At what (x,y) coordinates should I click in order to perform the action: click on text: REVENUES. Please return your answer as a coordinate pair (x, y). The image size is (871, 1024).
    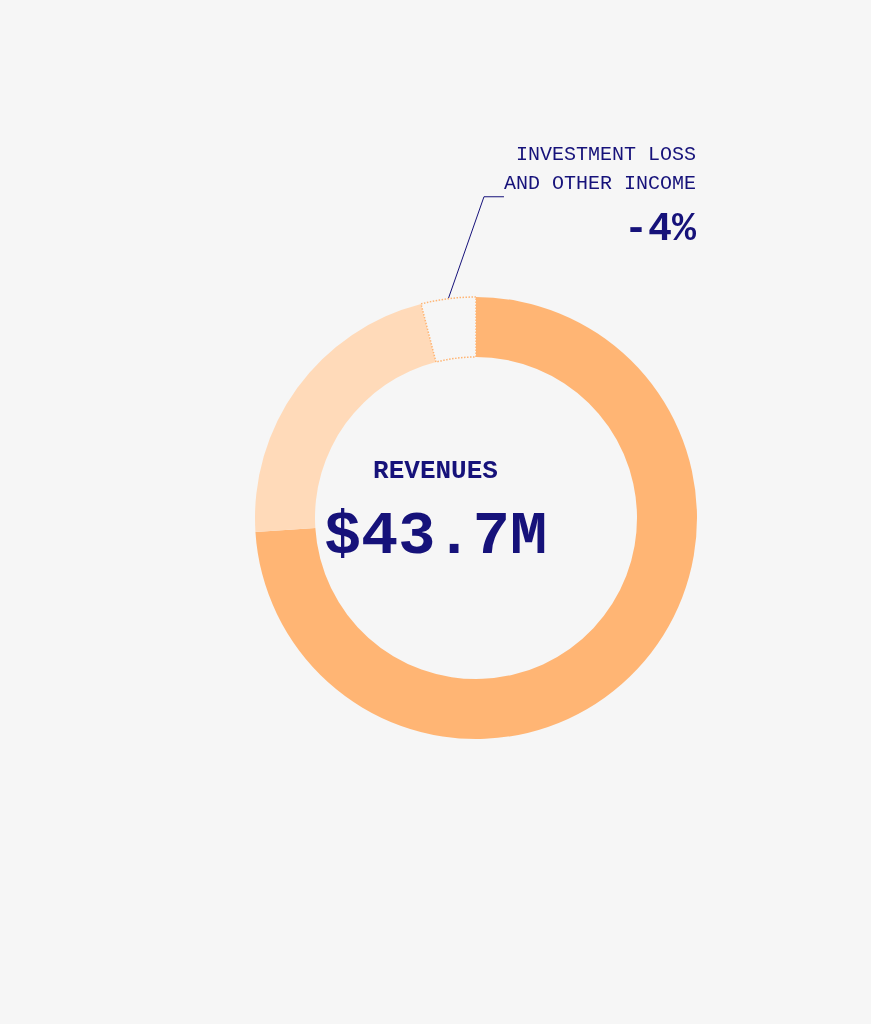
    Looking at the image, I should click on (435, 471).